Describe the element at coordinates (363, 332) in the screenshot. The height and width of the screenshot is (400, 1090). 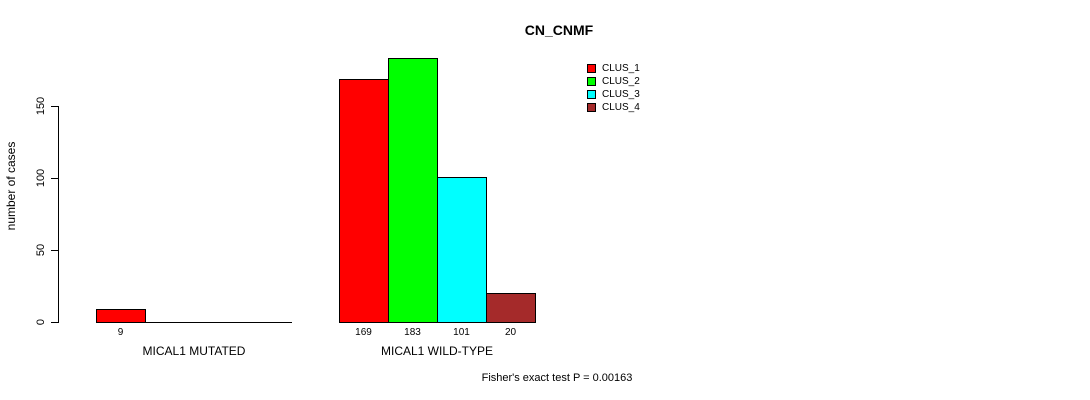
I see `bar-value-label: 169` at that location.